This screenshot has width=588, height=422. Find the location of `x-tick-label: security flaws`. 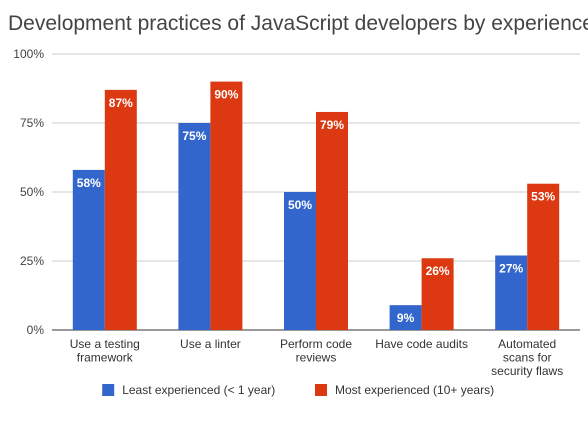

x-tick-label: security flaws is located at coordinates (527, 371).